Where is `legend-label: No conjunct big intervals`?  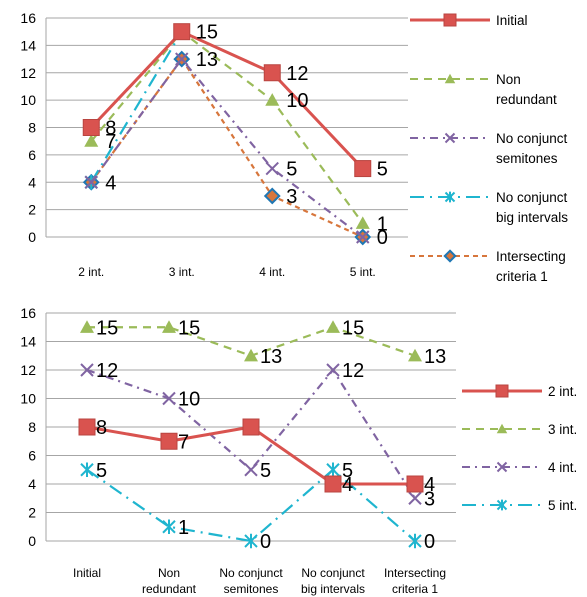
legend-label: No conjunct big intervals is located at coordinates (532, 207).